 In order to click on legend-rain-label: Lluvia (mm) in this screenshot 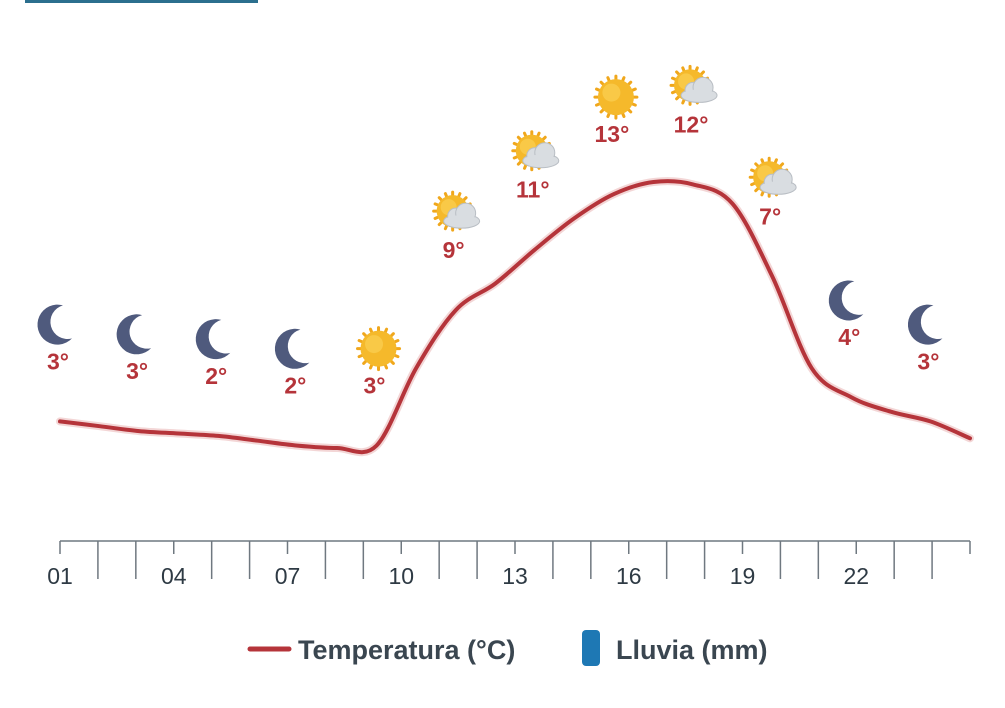, I will do `click(692, 650)`.